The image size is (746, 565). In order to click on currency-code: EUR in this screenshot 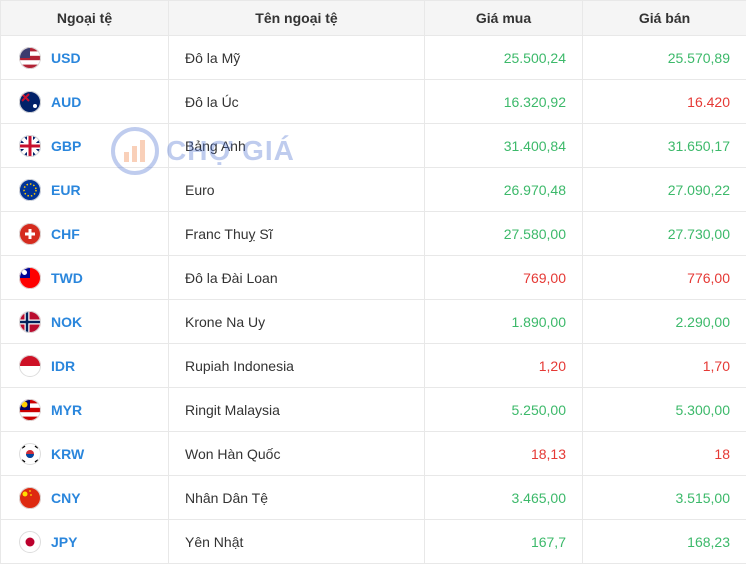, I will do `click(66, 189)`.